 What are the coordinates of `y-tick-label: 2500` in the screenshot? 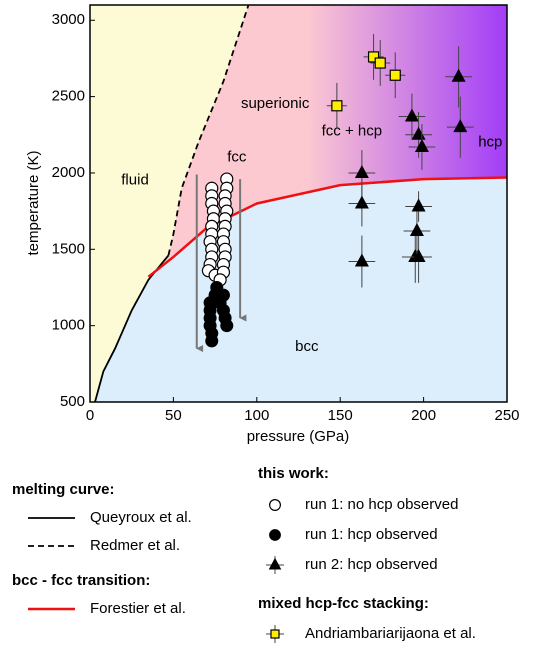 It's located at (68, 96).